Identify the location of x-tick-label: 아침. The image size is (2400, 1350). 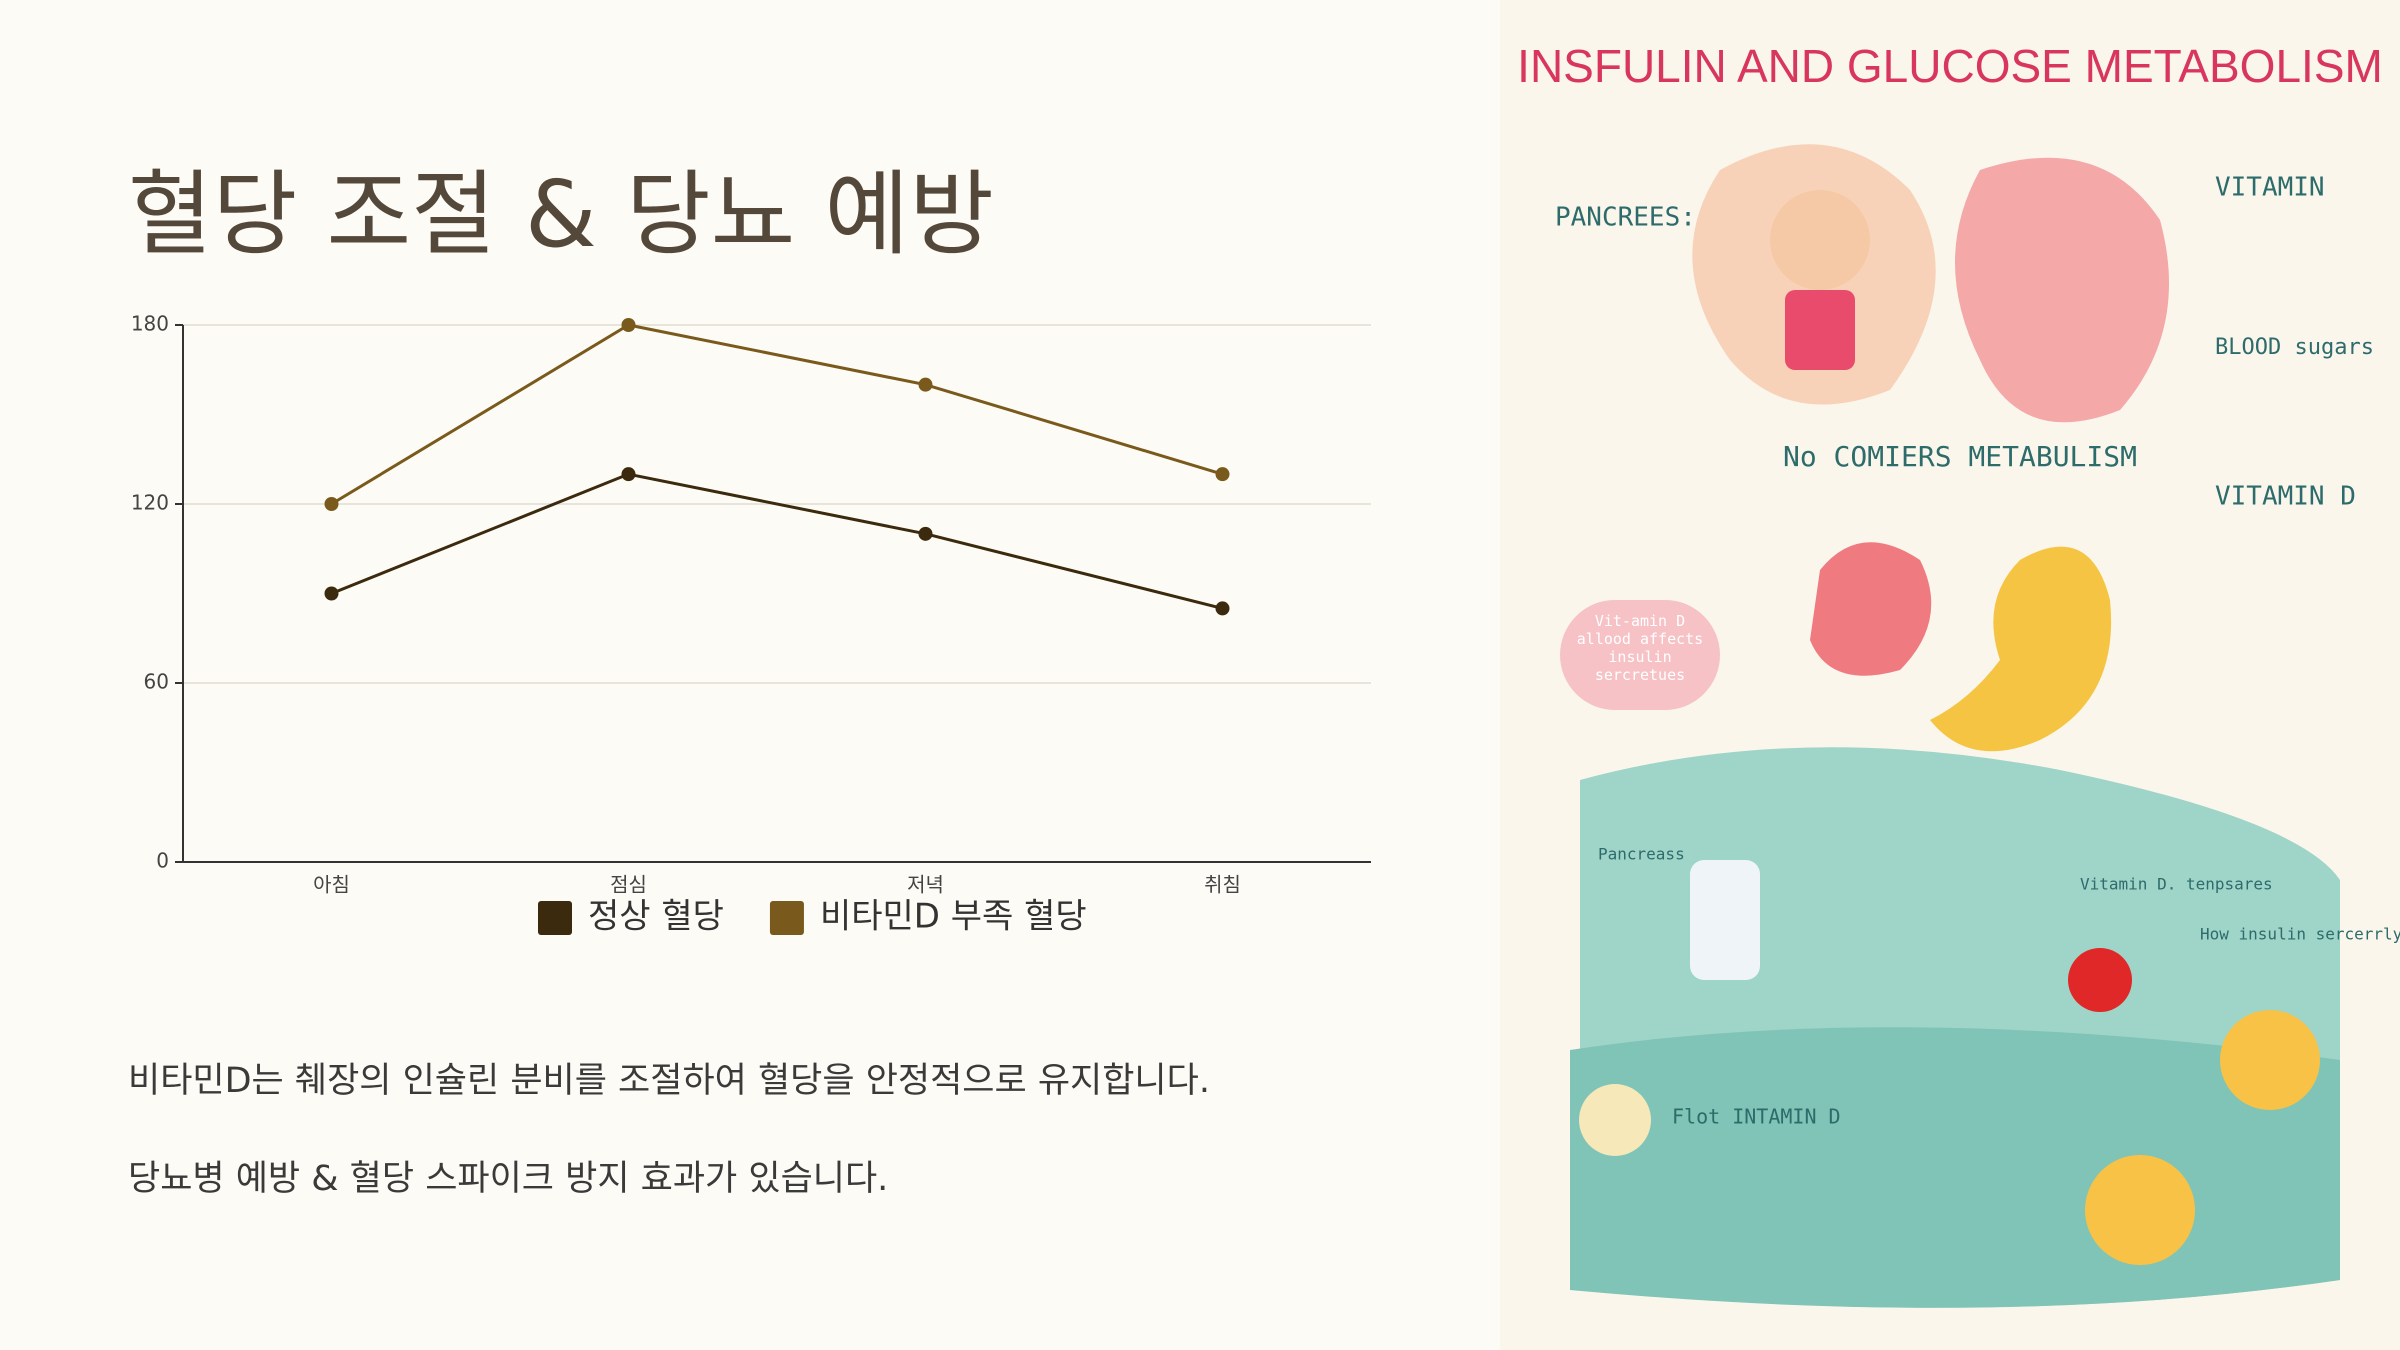
(331, 885).